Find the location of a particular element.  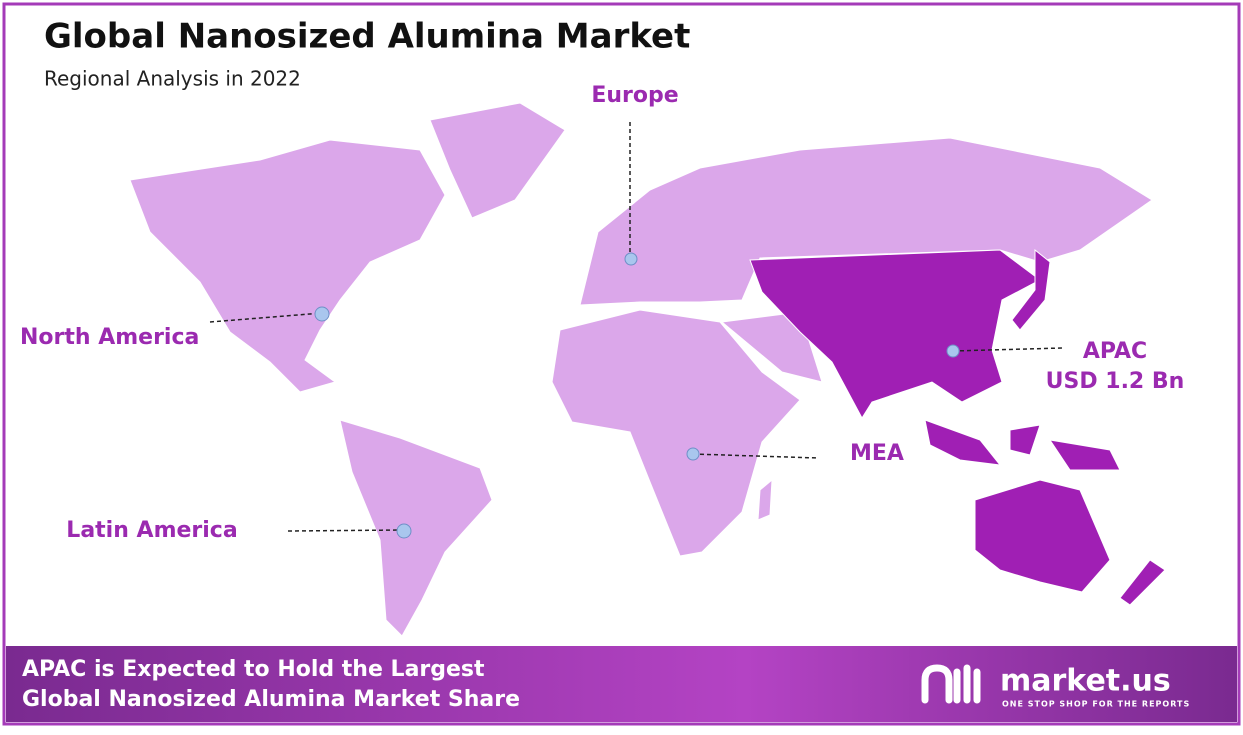

madagascar is located at coordinates (765, 499).